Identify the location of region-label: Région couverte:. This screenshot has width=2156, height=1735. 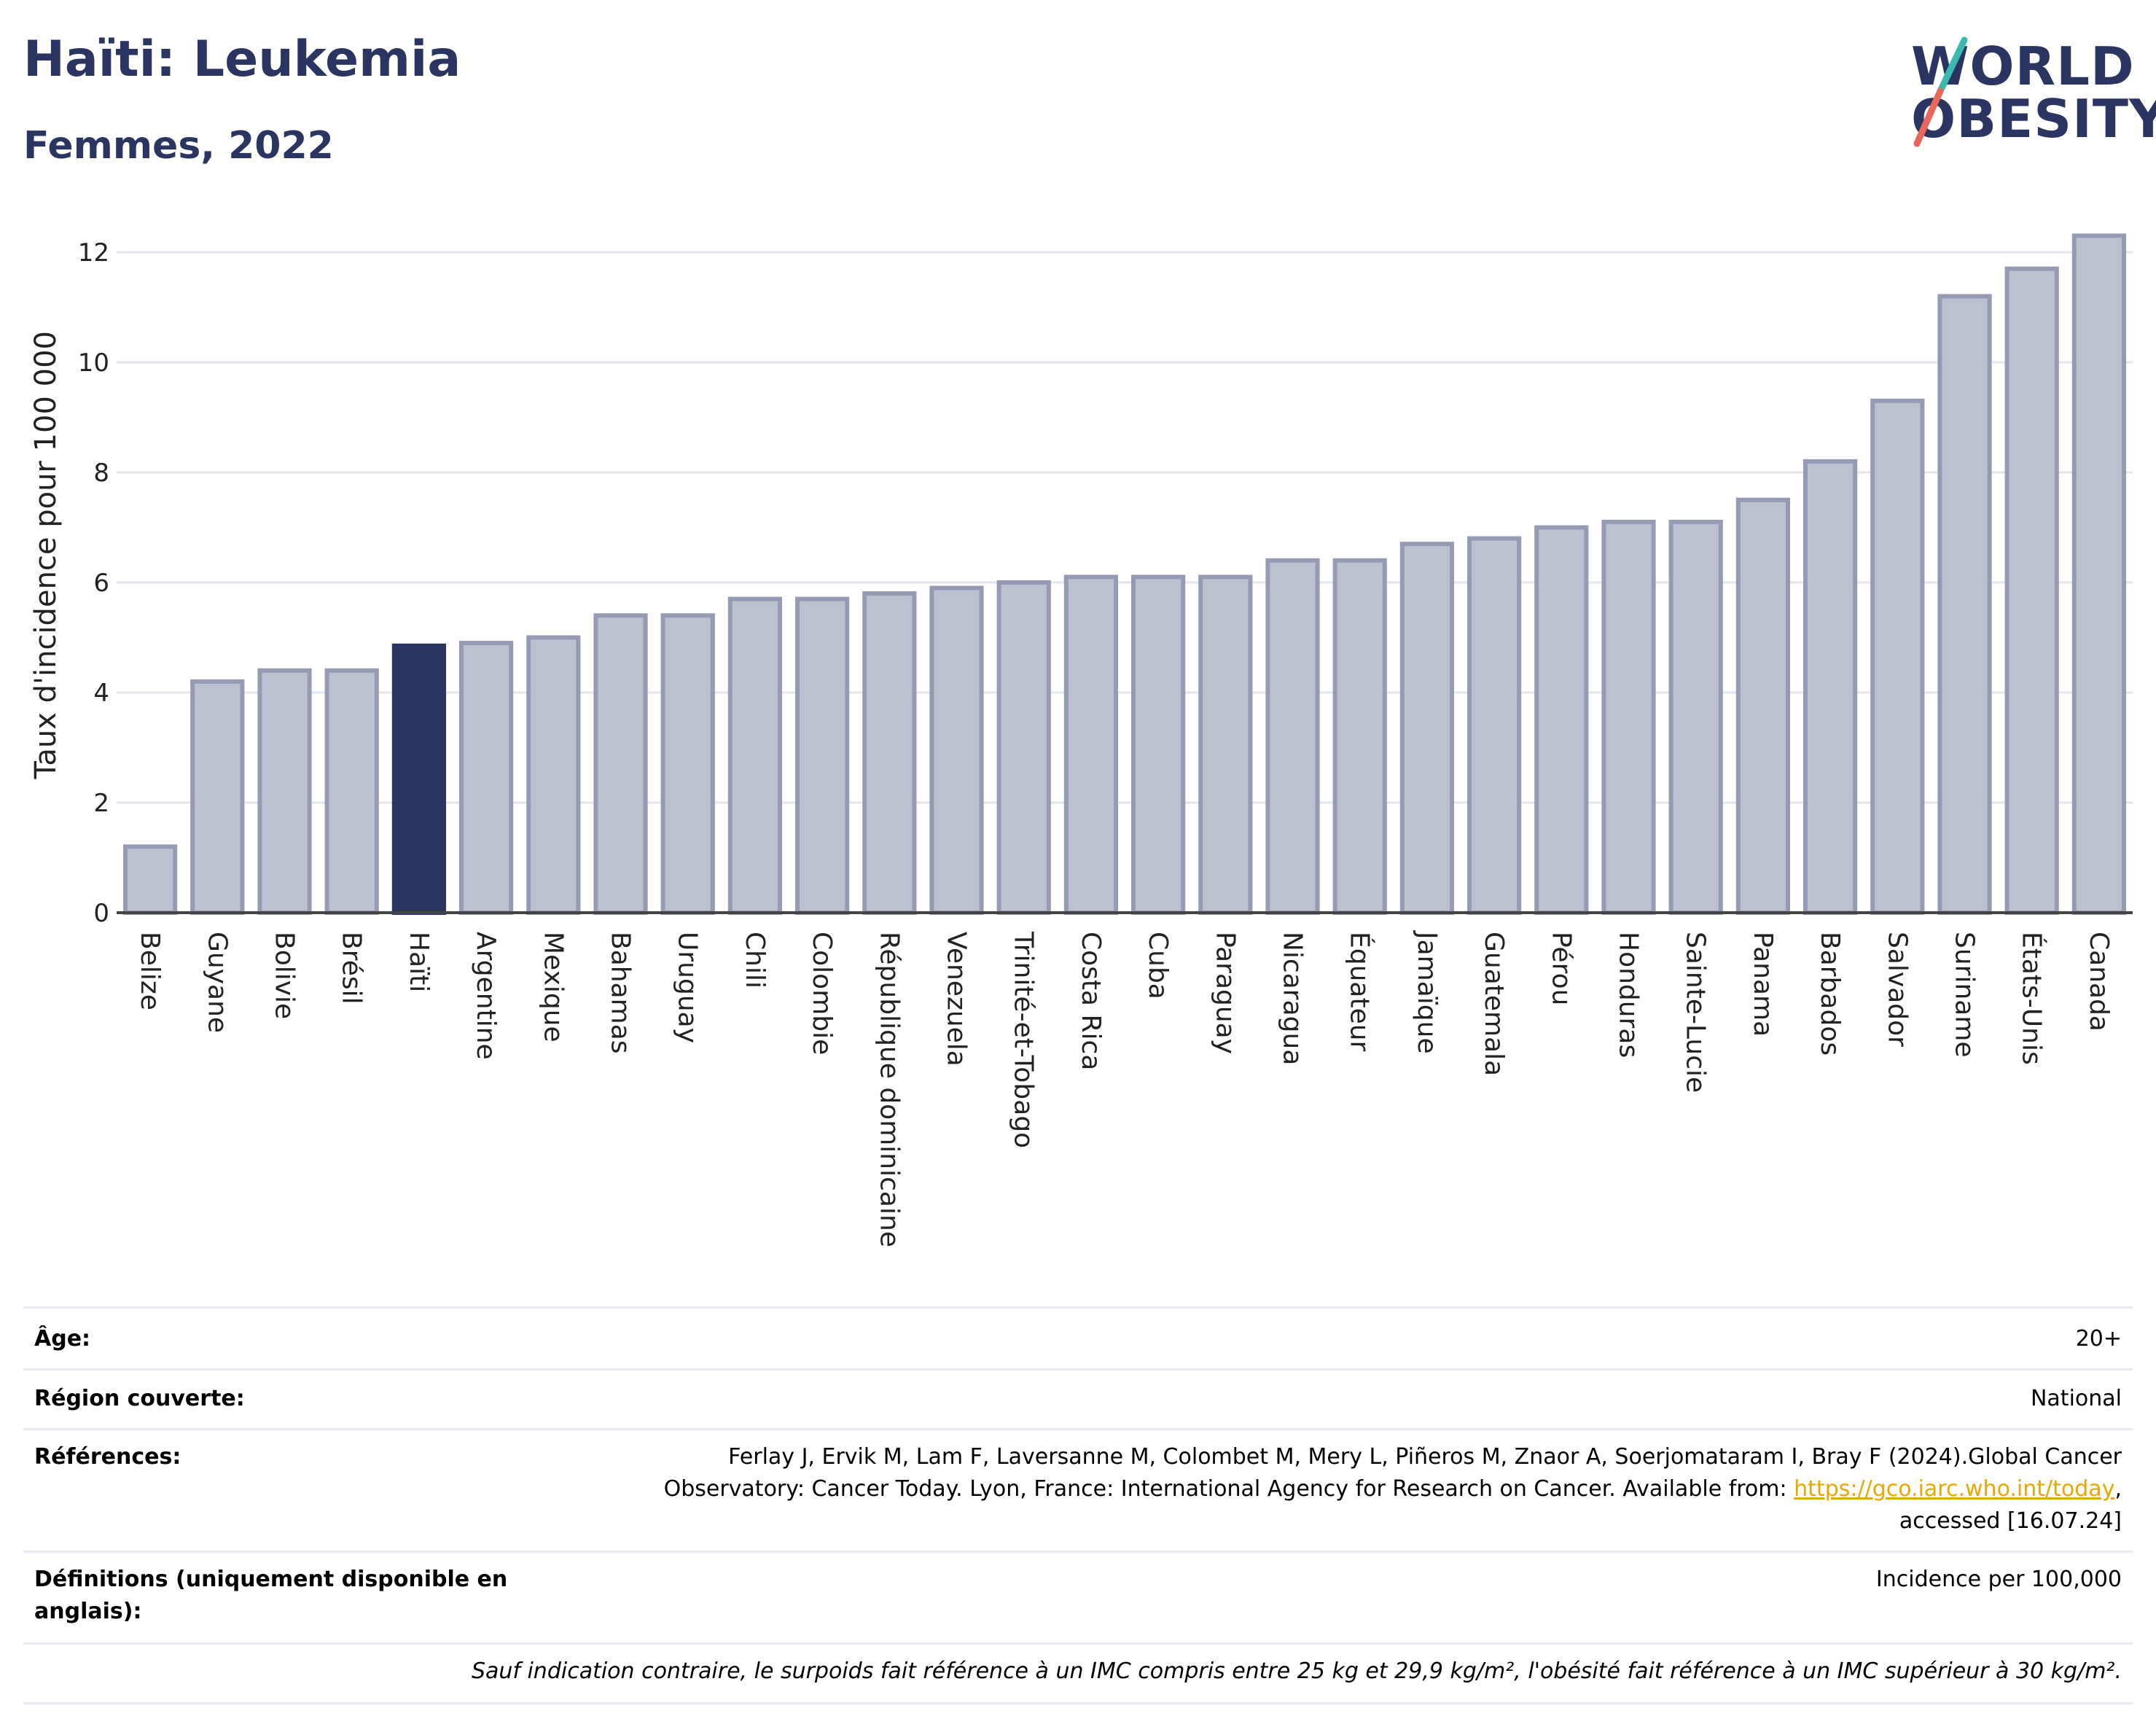
(140, 1398).